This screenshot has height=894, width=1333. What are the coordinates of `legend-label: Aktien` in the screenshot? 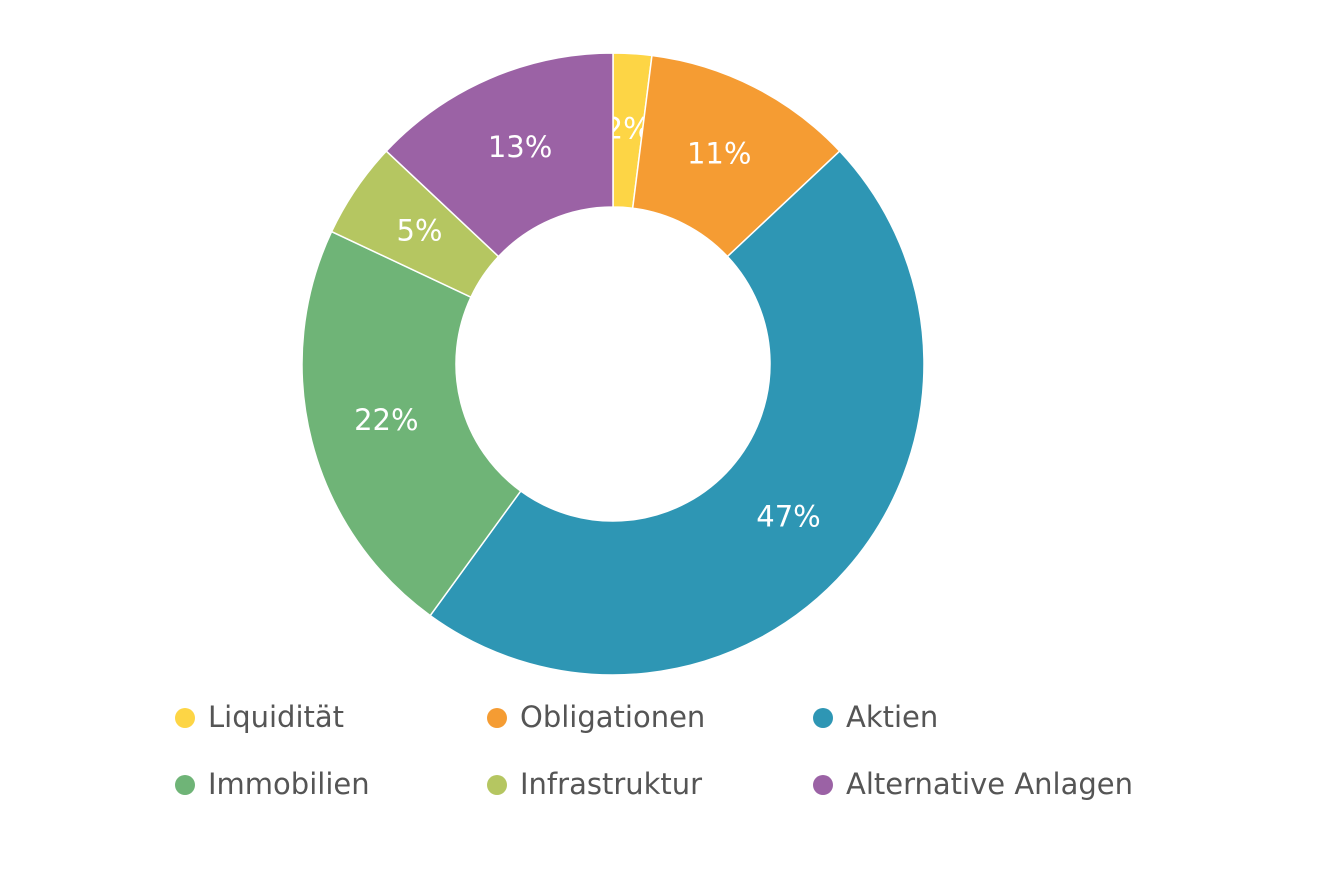 It's located at (892, 717).